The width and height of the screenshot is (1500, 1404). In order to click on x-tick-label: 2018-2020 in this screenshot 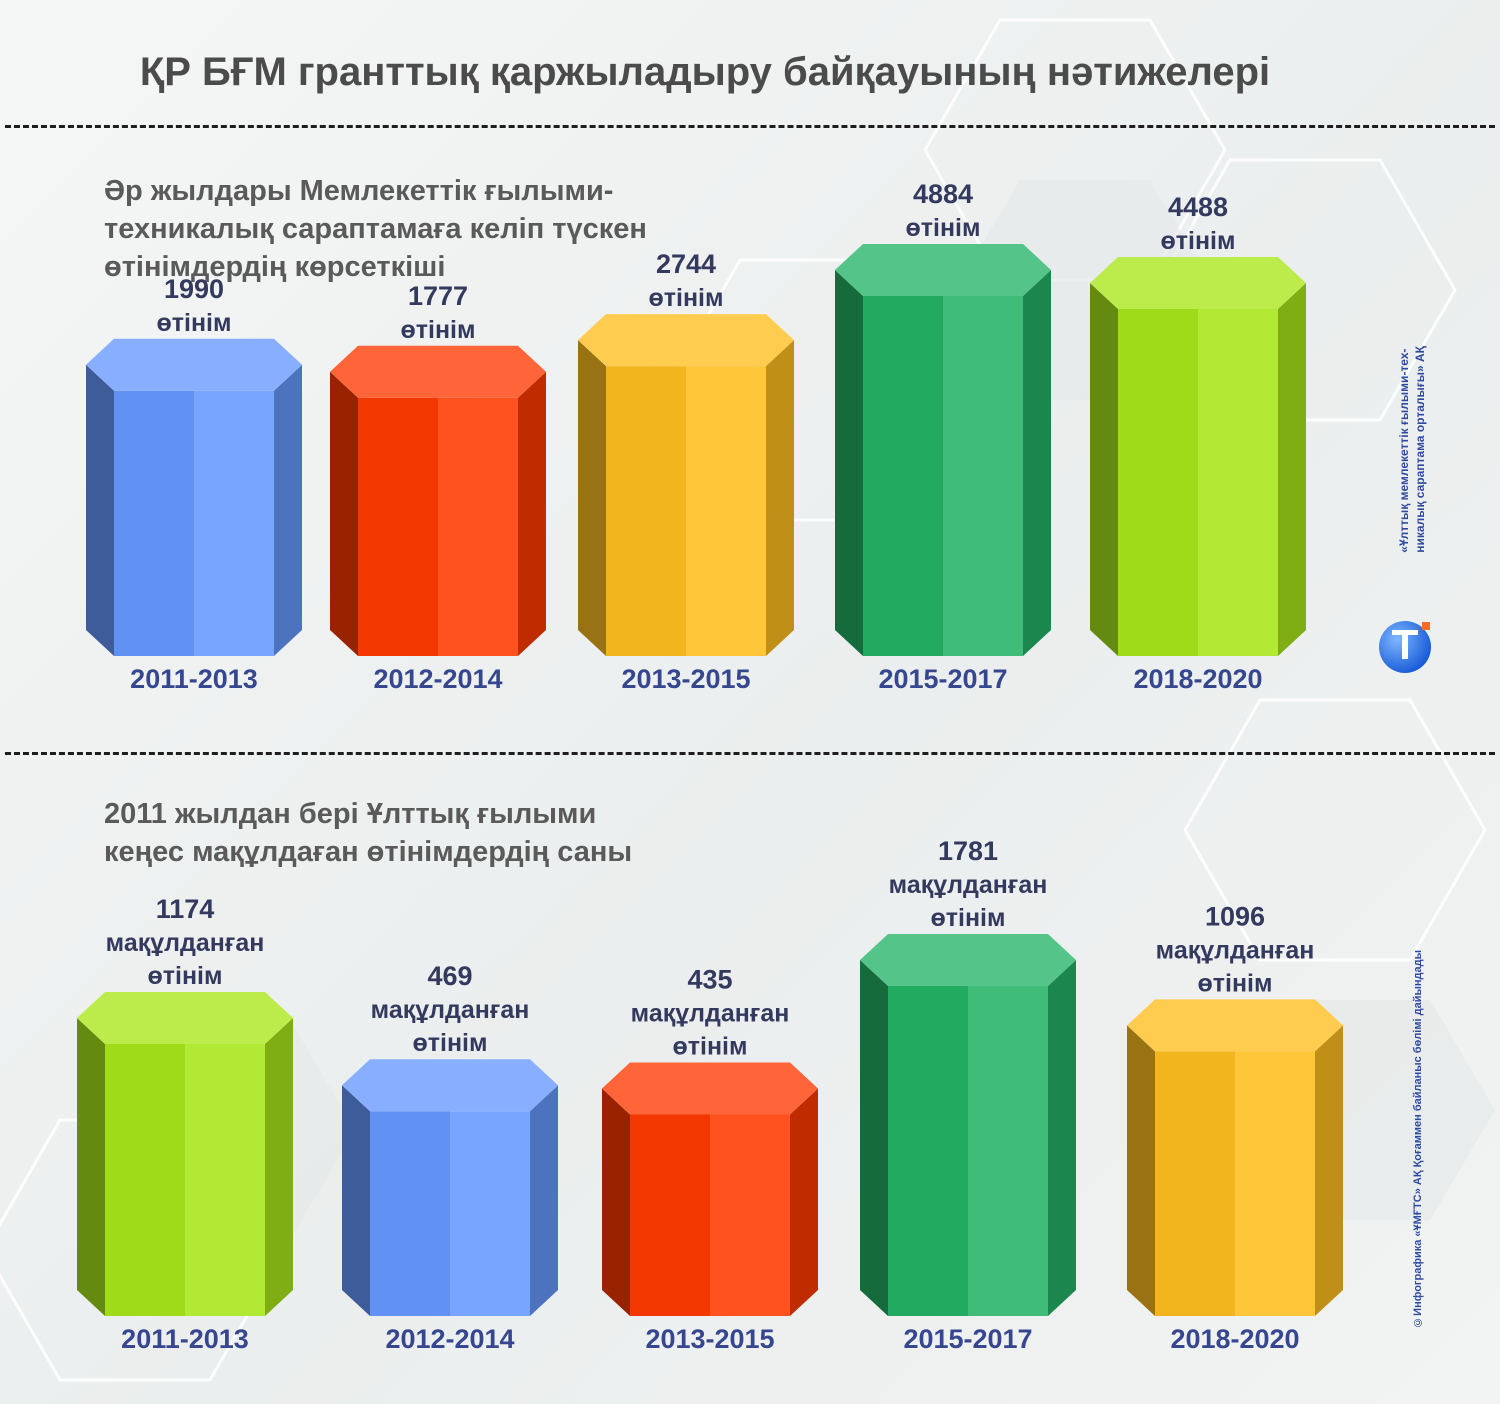, I will do `click(1234, 1339)`.